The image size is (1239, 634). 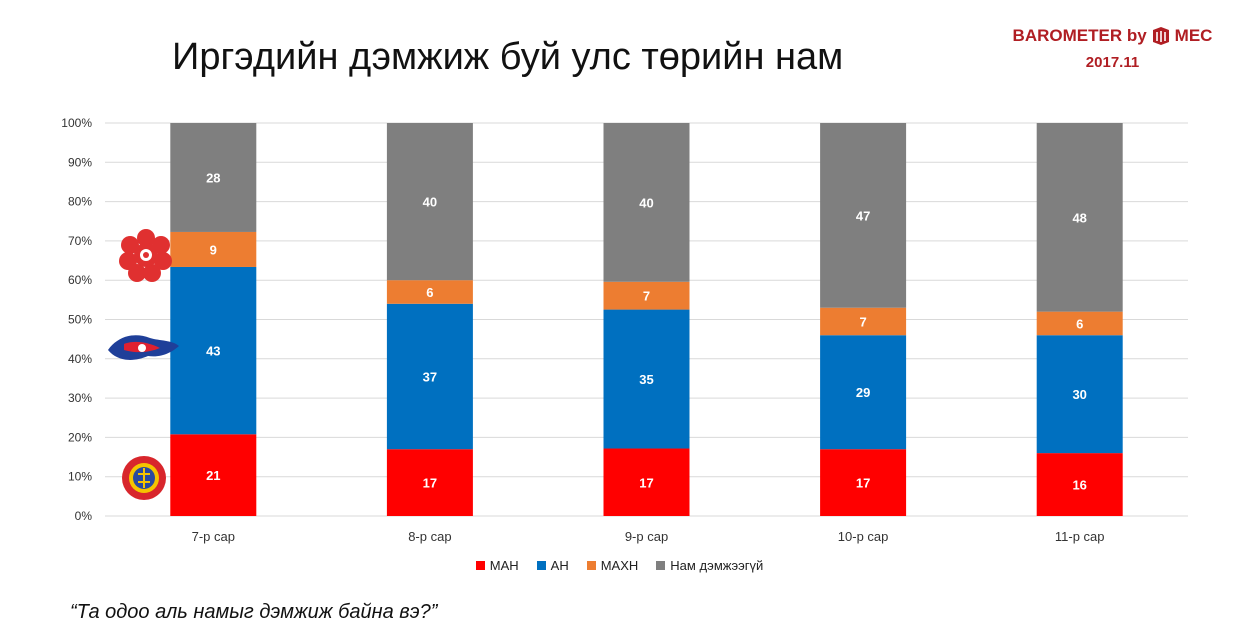 I want to click on survey-question: “Та одоо аль намыг дэмжиж байна вэ?”, so click(x=254, y=612).